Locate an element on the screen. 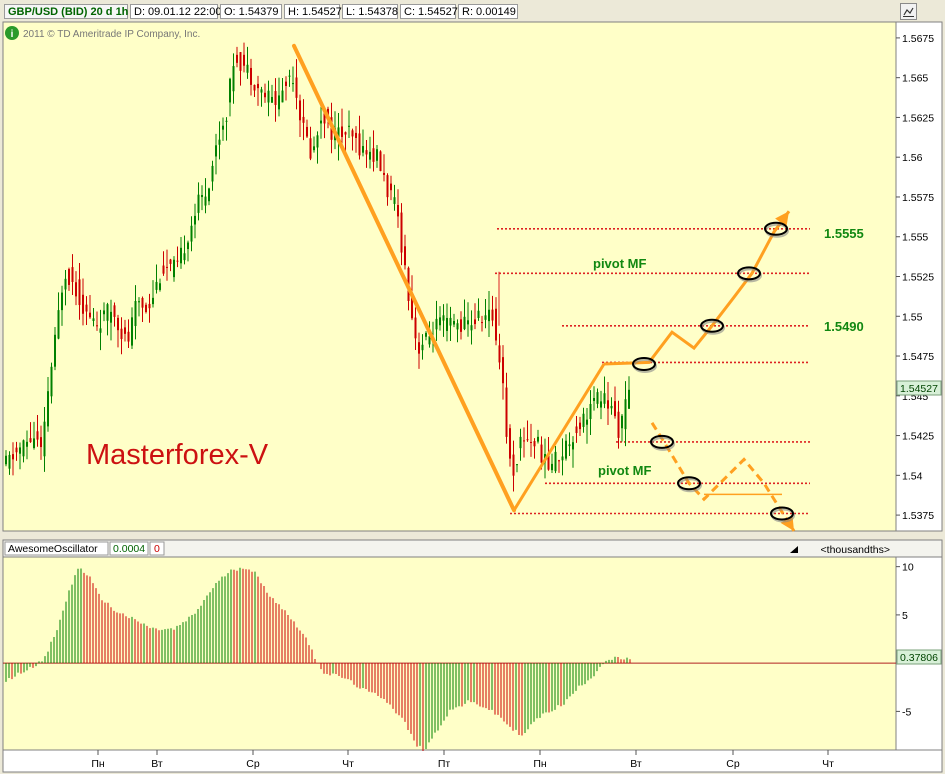 The image size is (945, 774). copyright-text: 2011 © TD Ameritrade IP Company, Inc. is located at coordinates (111, 34).